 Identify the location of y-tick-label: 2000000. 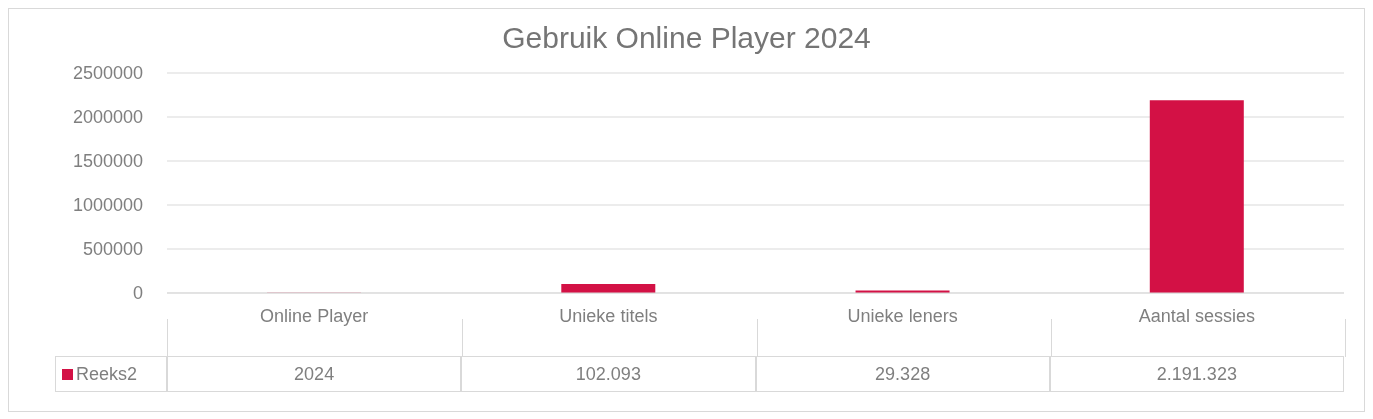
(107, 117).